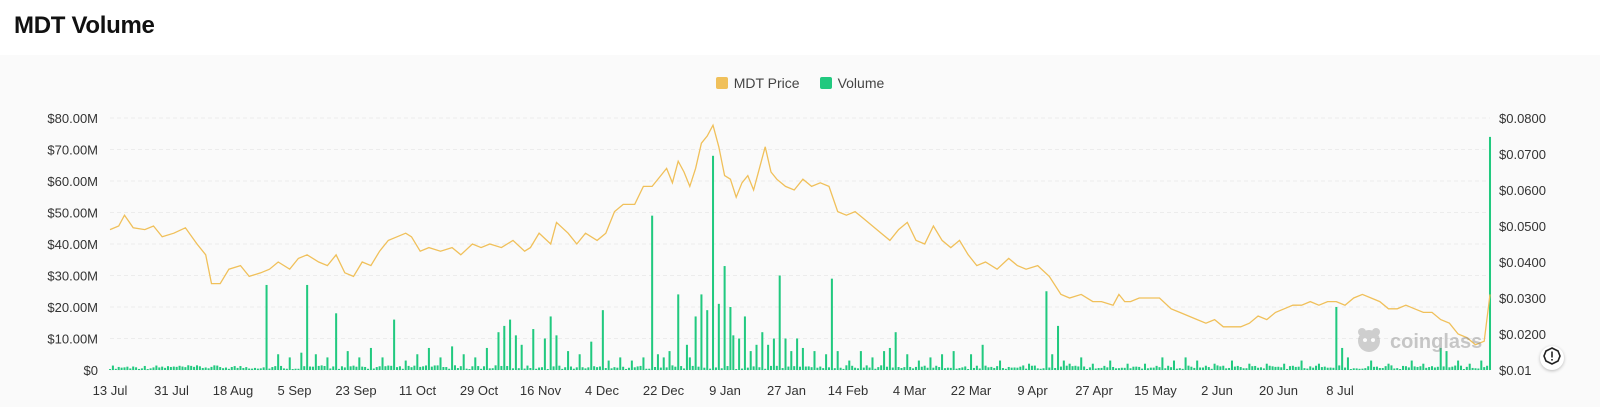  I want to click on legend-item-volume: Volume, so click(851, 83).